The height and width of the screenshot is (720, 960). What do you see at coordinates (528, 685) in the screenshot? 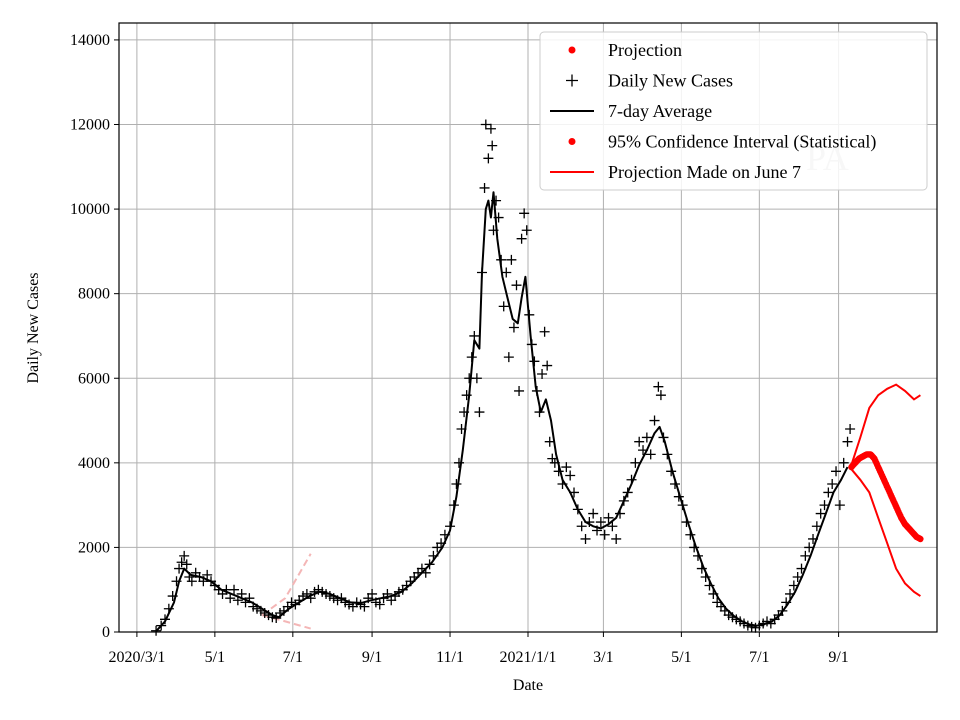
I see `x-axis-label: Date` at bounding box center [528, 685].